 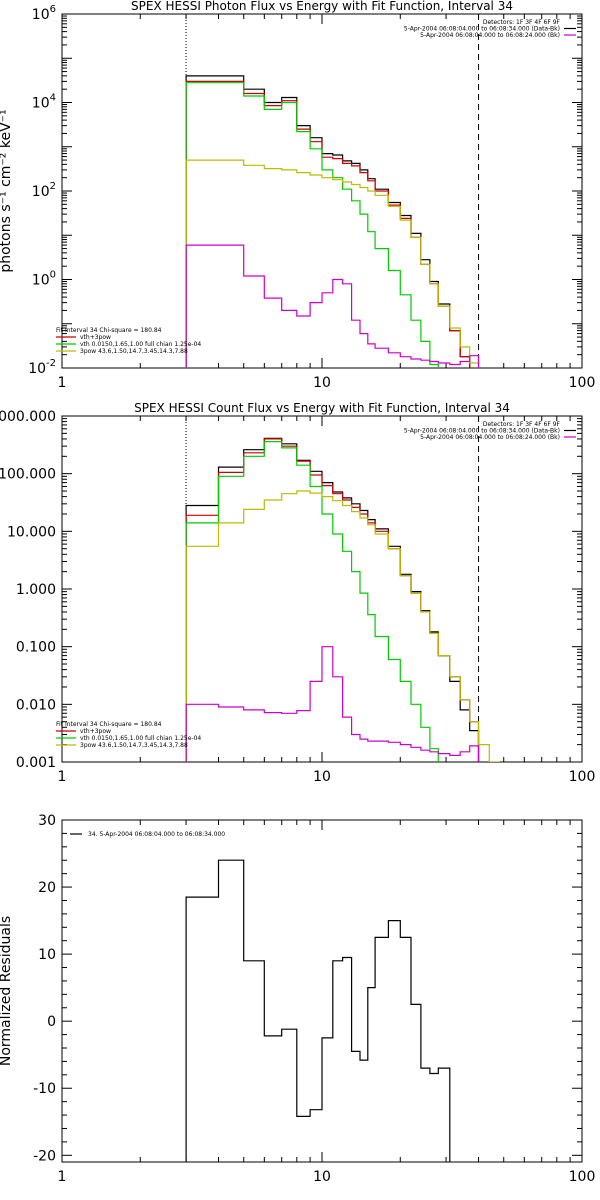 What do you see at coordinates (36, 763) in the screenshot?
I see `y-tick-label: 0.001` at bounding box center [36, 763].